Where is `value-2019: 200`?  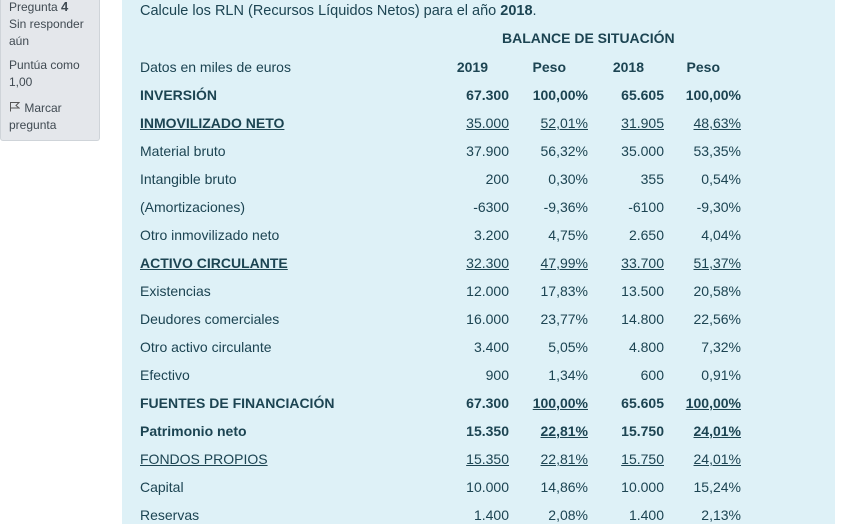 value-2019: 200 is located at coordinates (497, 179).